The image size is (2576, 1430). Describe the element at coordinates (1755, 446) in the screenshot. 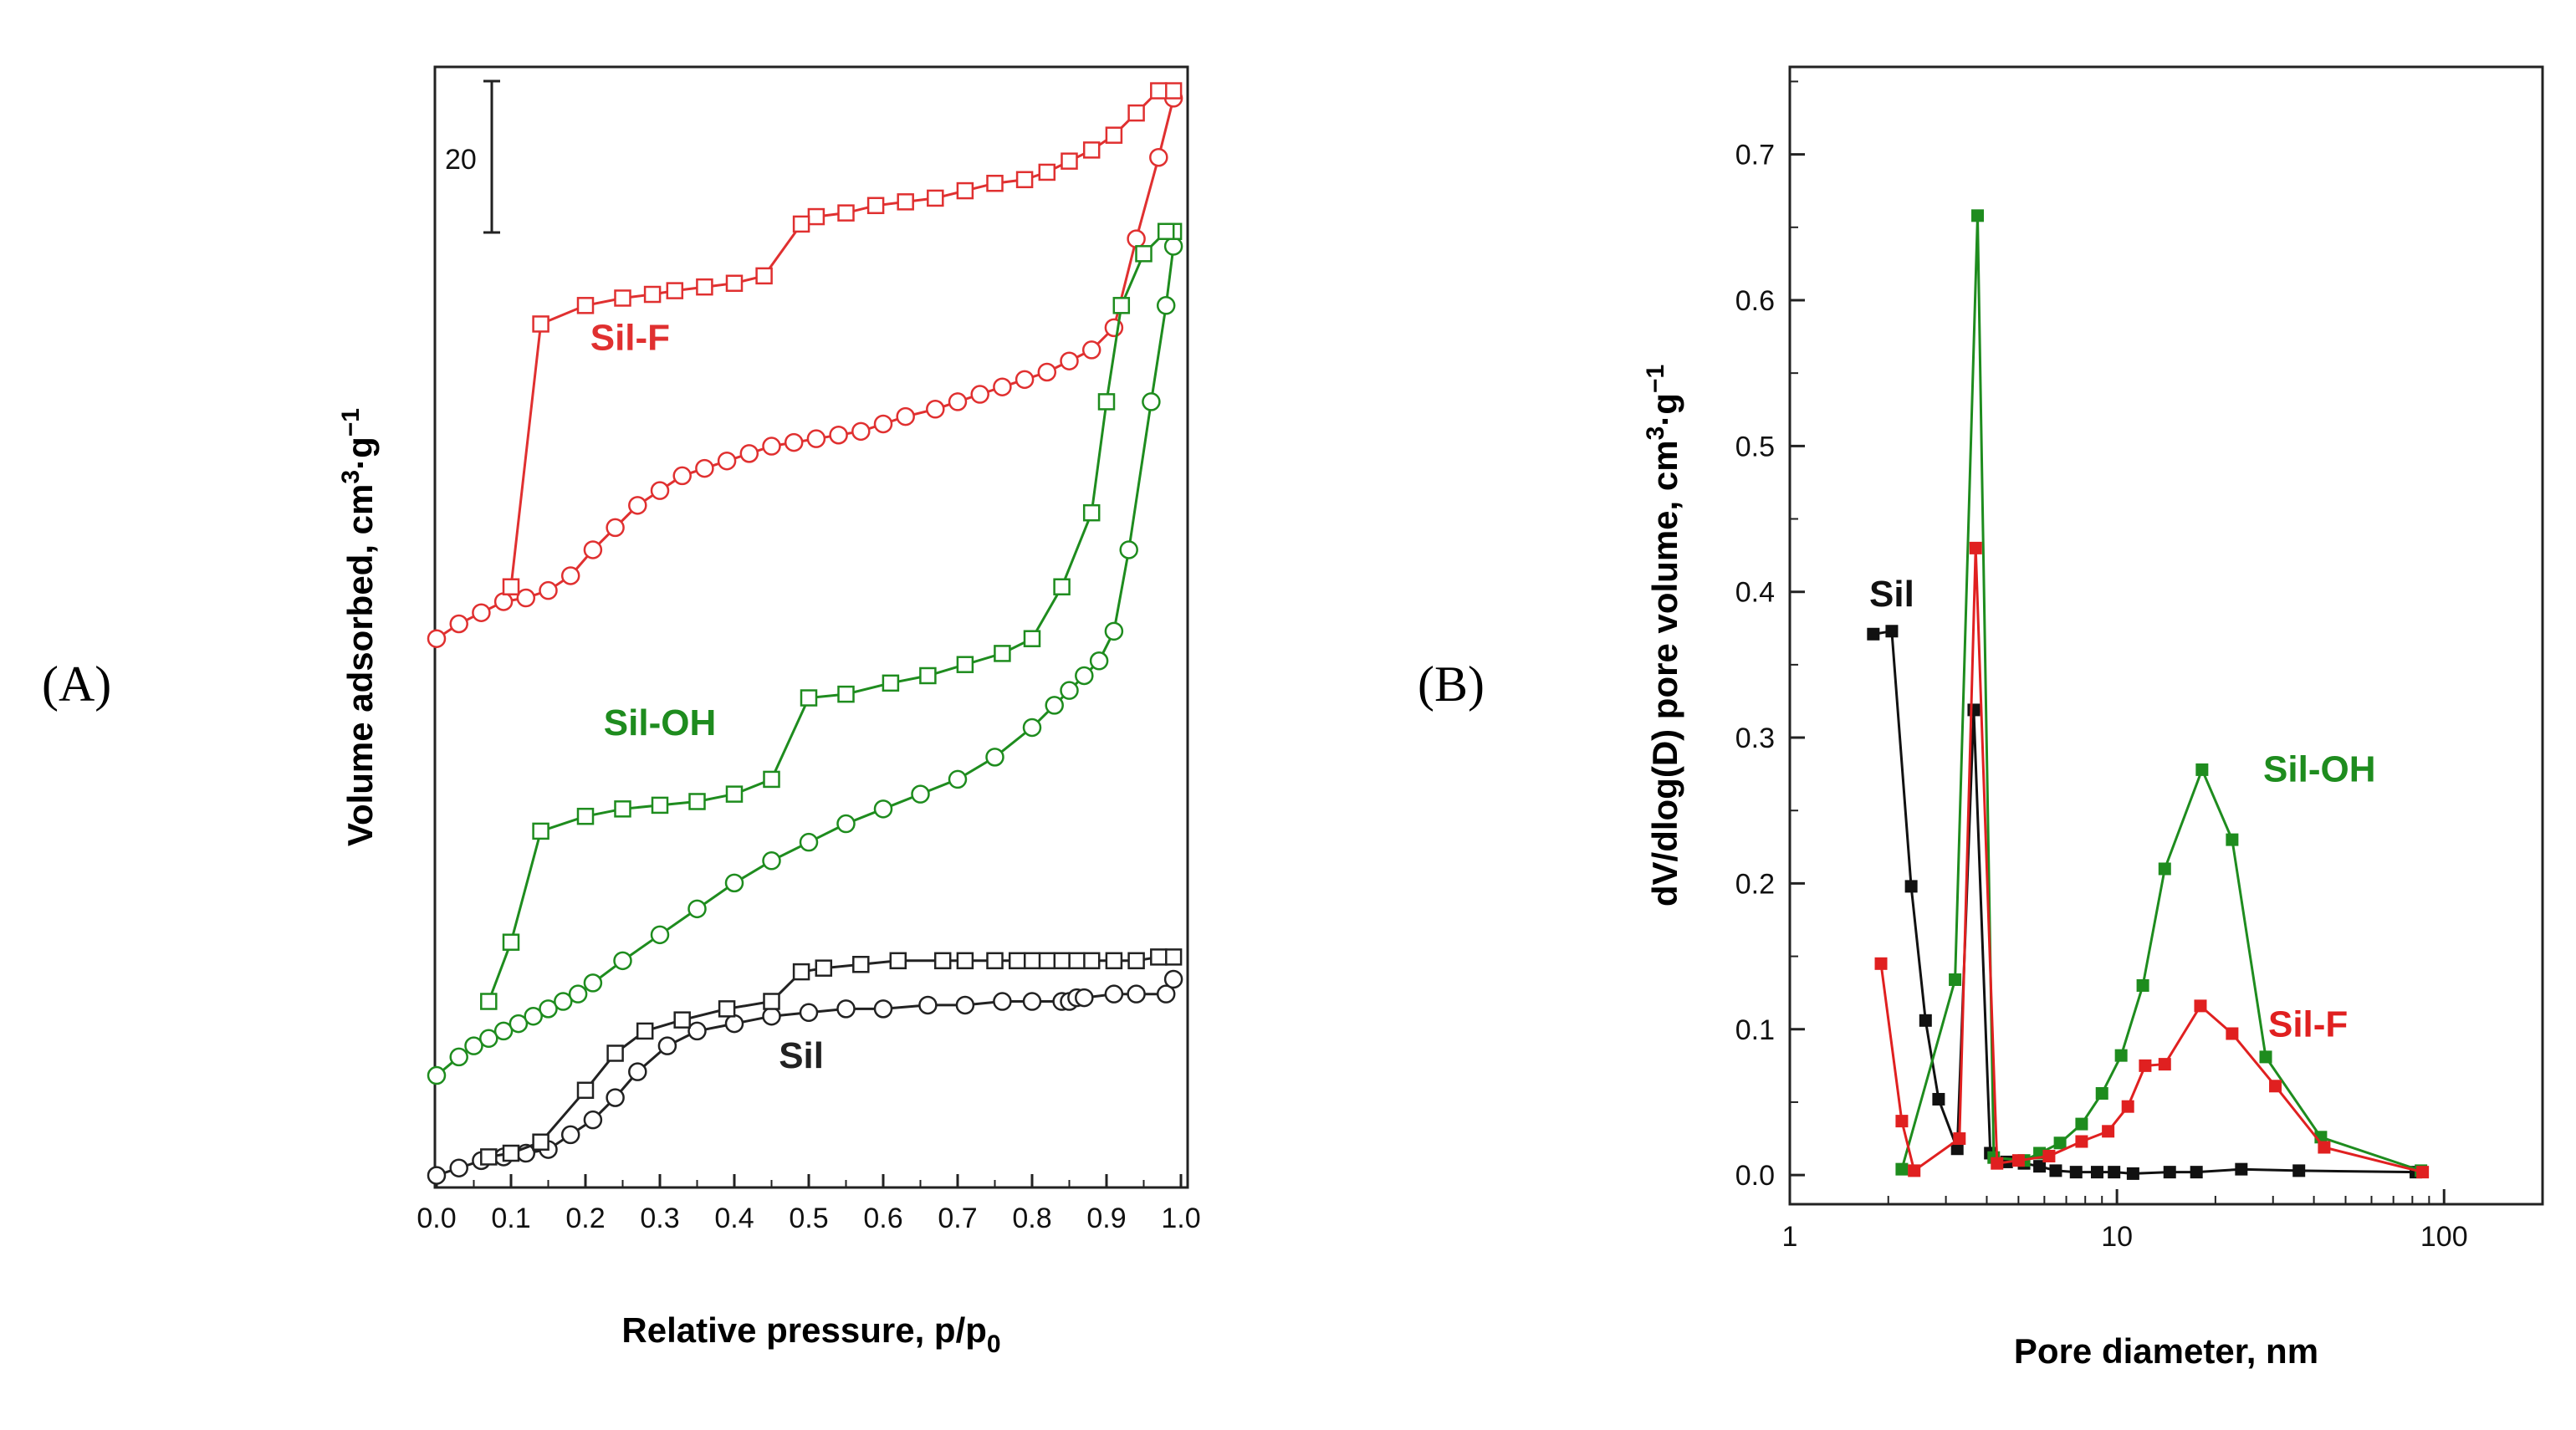

I see `y-tick-label-5: 0.5` at that location.